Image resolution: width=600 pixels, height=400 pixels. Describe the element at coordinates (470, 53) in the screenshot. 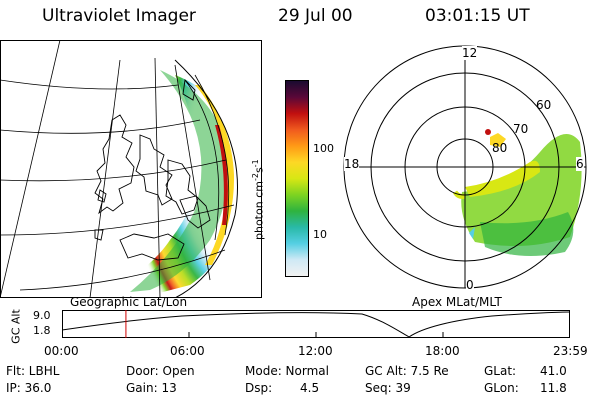

I see `mlt-label-12: 12` at that location.